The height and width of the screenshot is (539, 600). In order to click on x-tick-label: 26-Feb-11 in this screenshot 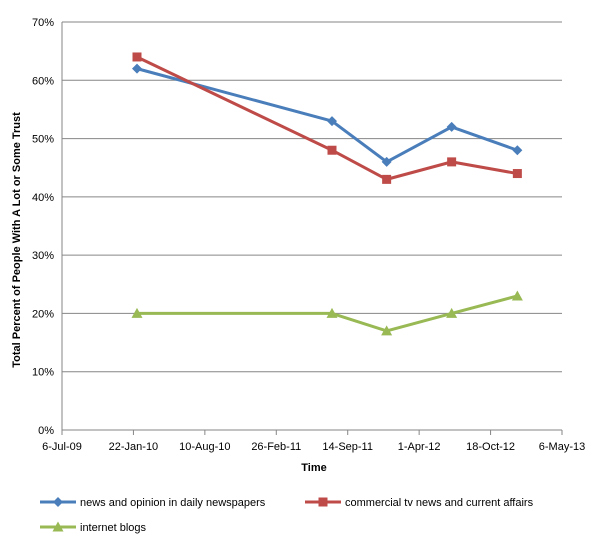, I will do `click(276, 447)`.